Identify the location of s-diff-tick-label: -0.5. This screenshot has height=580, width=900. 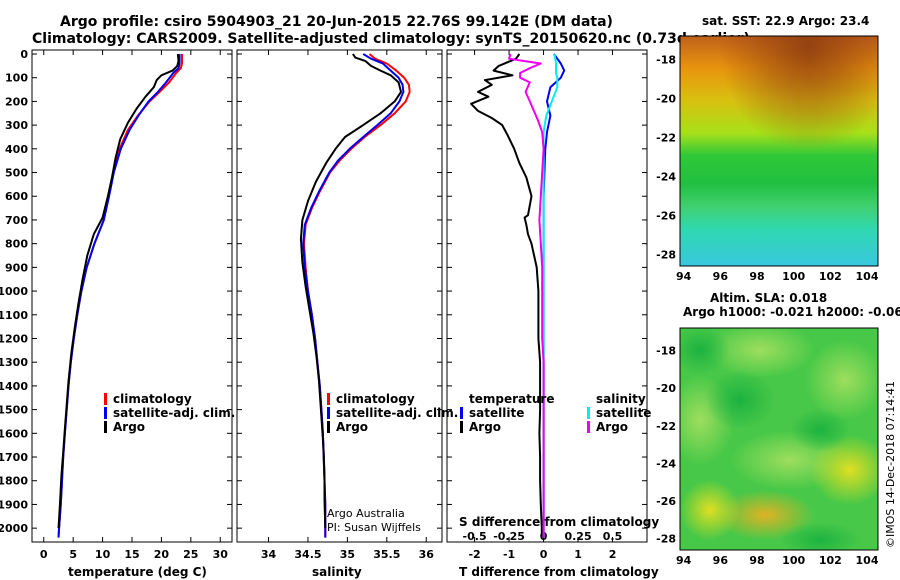
(475, 536).